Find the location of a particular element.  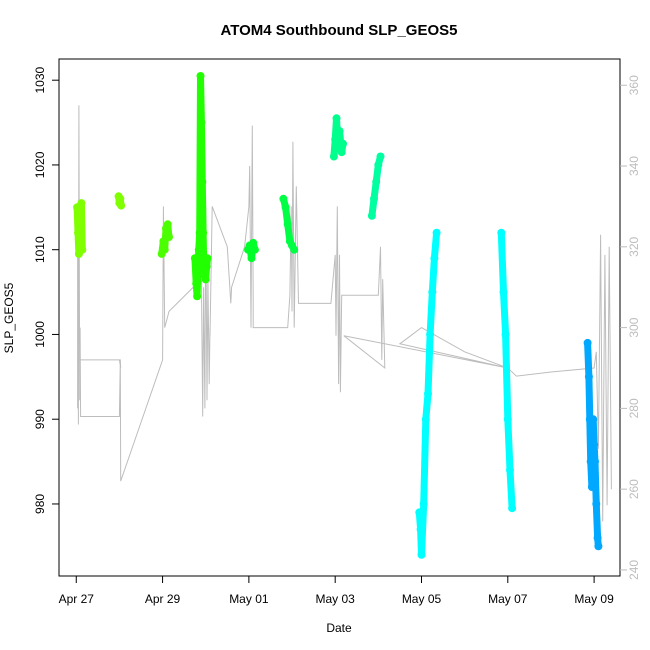

x-tick-label: Apr 27 is located at coordinates (77, 599).